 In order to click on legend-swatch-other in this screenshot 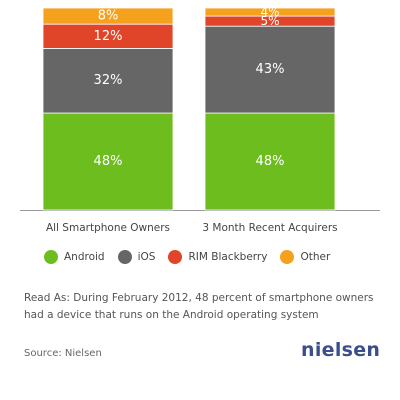, I will do `click(287, 257)`.